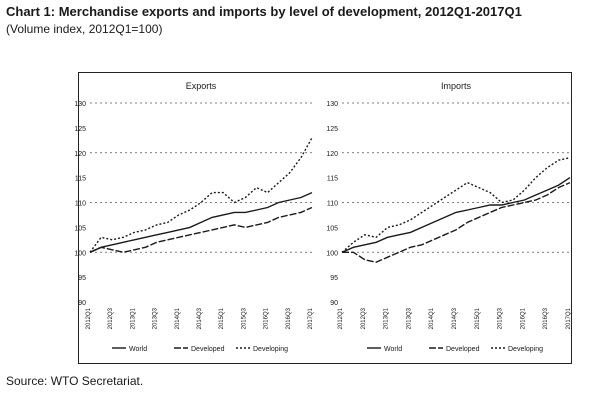  I want to click on panel-2-xtick-label: 2014Q1, so click(432, 318).